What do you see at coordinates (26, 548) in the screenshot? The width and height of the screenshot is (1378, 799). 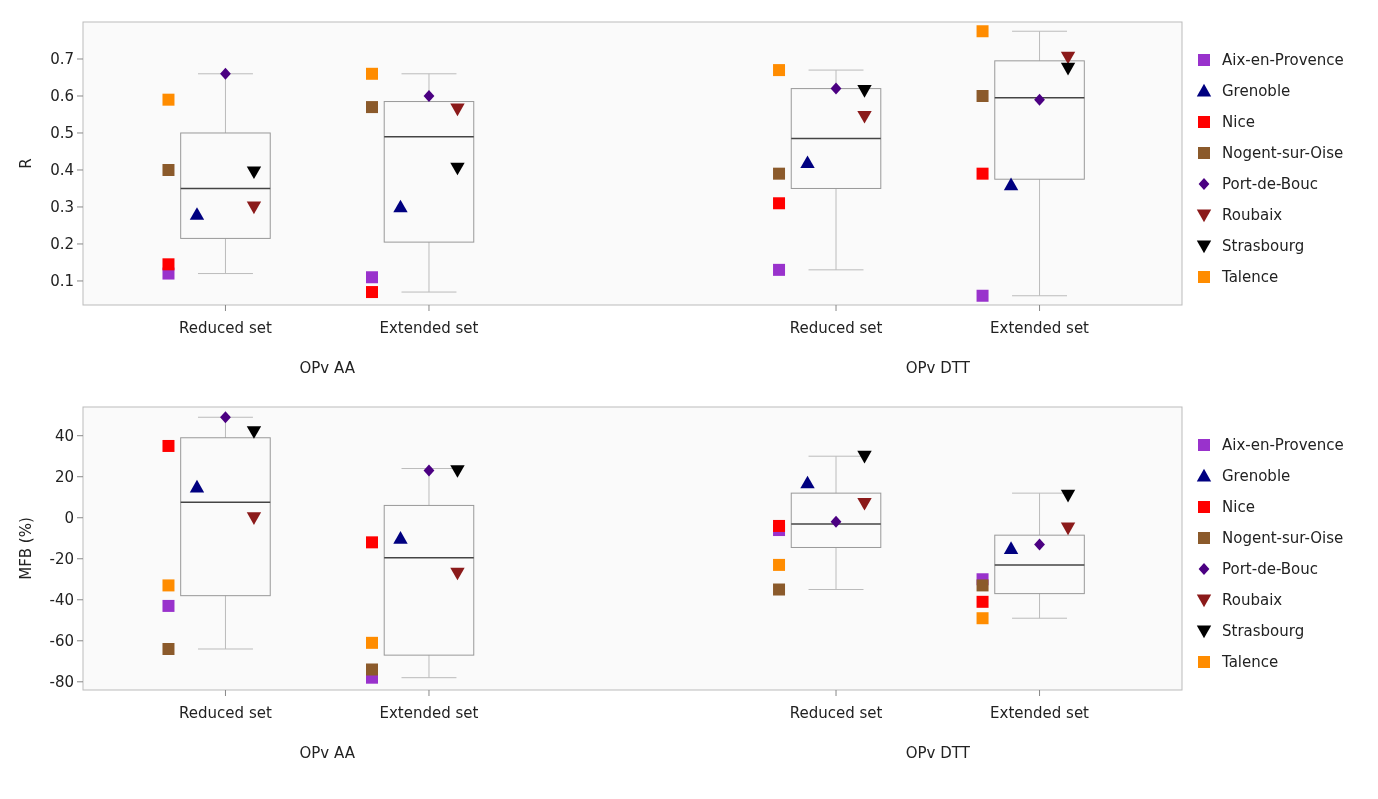 I see `y-axis-title: MFB (%)` at bounding box center [26, 548].